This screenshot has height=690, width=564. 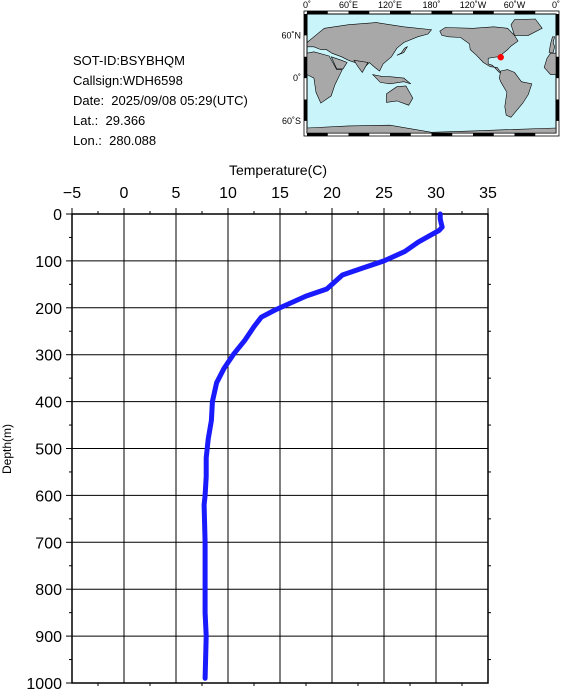 I want to click on land-africa, so click(x=324, y=77).